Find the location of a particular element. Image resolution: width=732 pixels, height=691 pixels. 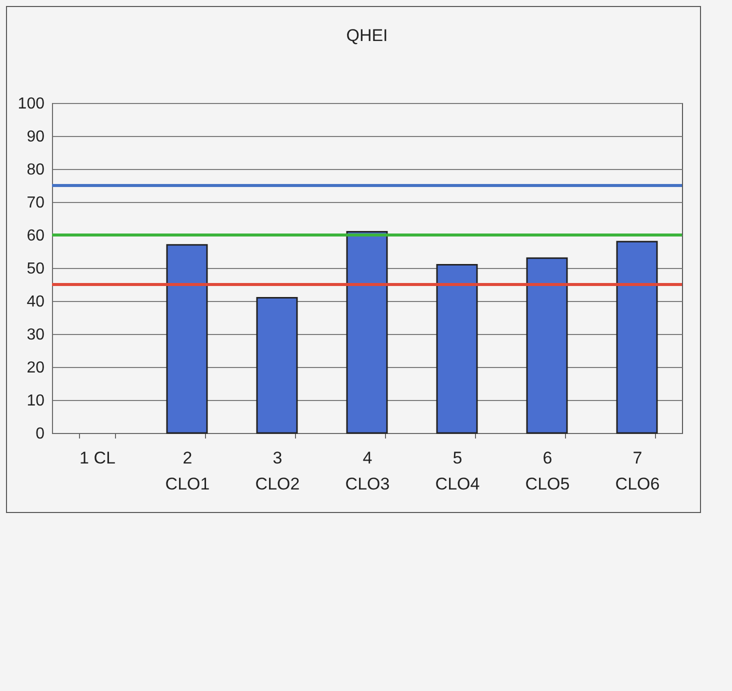

y-tick-label: 50 is located at coordinates (35, 269).